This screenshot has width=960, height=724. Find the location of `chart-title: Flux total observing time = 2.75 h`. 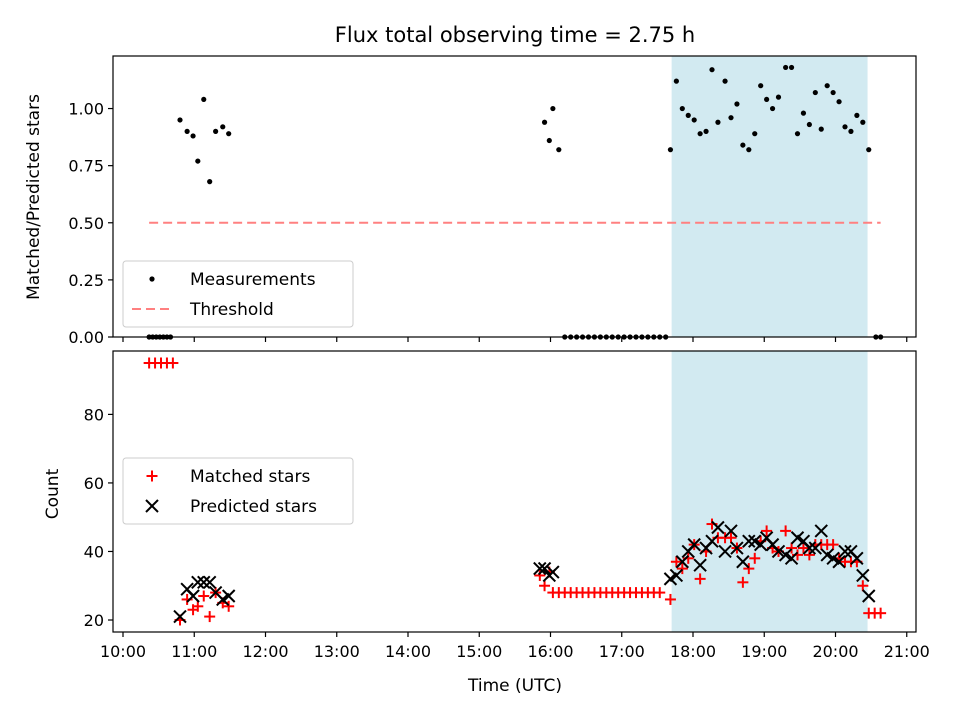

chart-title: Flux total observing time = 2.75 h is located at coordinates (515, 35).